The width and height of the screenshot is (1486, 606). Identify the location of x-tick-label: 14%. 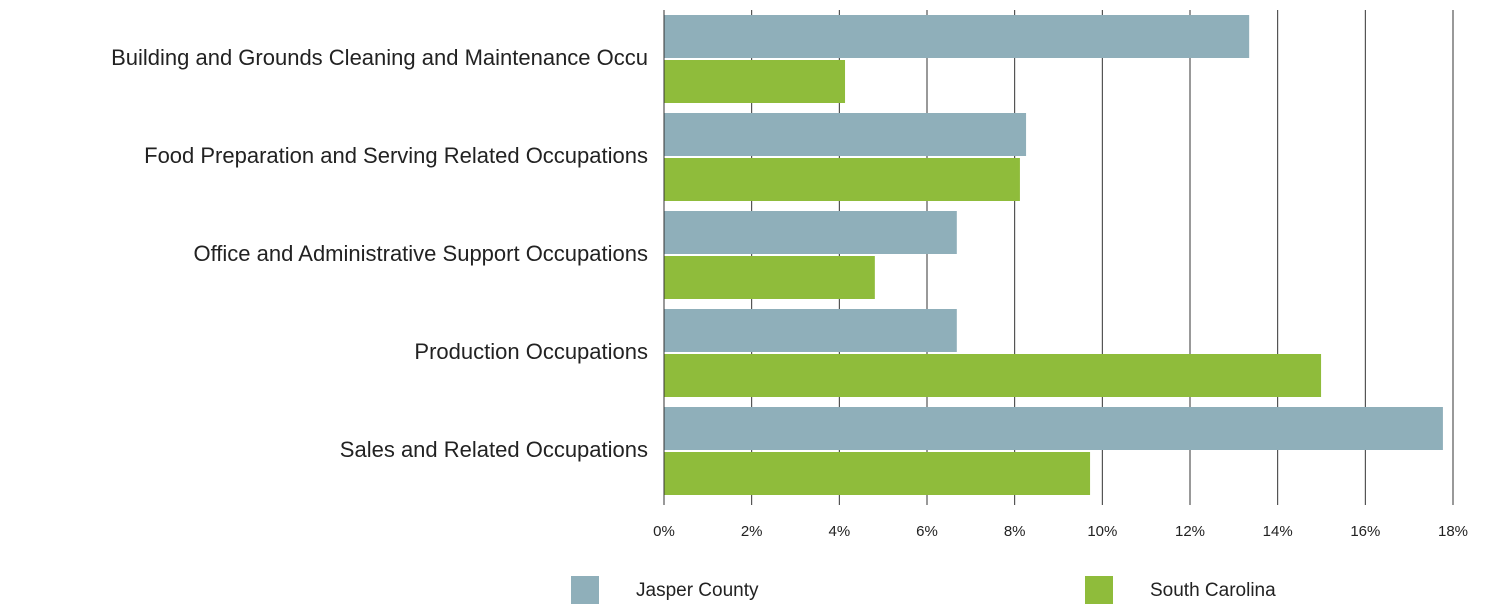
(1278, 531).